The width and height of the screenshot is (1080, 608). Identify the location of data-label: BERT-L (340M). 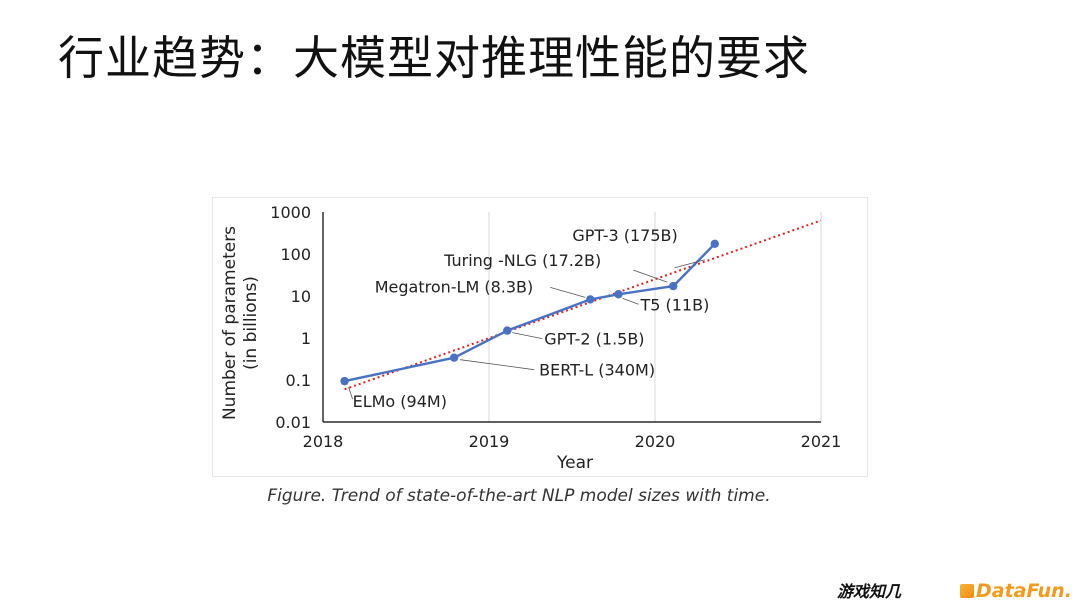
(597, 370).